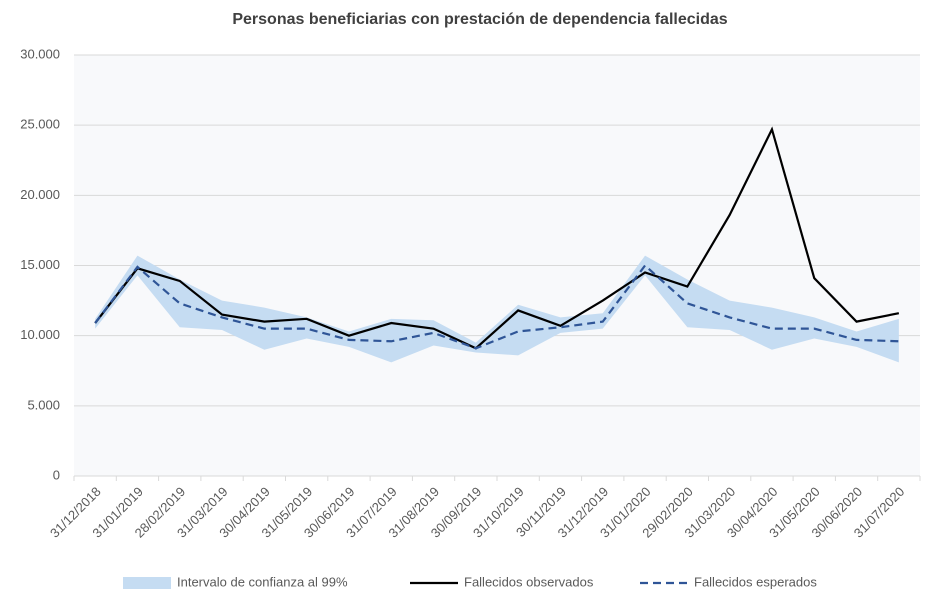 This screenshot has width=926, height=592. What do you see at coordinates (529, 581) in the screenshot?
I see `legend-label: Fallecidos observados` at bounding box center [529, 581].